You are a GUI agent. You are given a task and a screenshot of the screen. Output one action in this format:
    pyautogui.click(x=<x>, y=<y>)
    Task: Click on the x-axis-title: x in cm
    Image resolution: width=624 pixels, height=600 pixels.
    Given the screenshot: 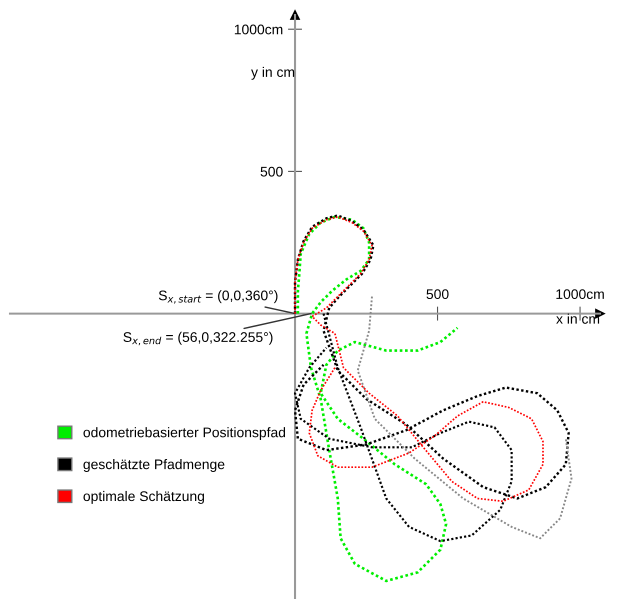 What is the action you would take?
    pyautogui.click(x=578, y=319)
    